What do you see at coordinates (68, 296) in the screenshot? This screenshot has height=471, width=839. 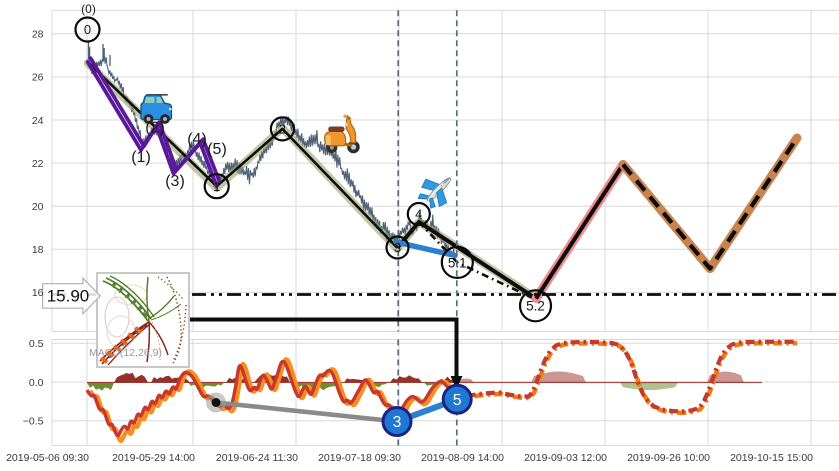 I see `svg-text: 15.90` at bounding box center [68, 296].